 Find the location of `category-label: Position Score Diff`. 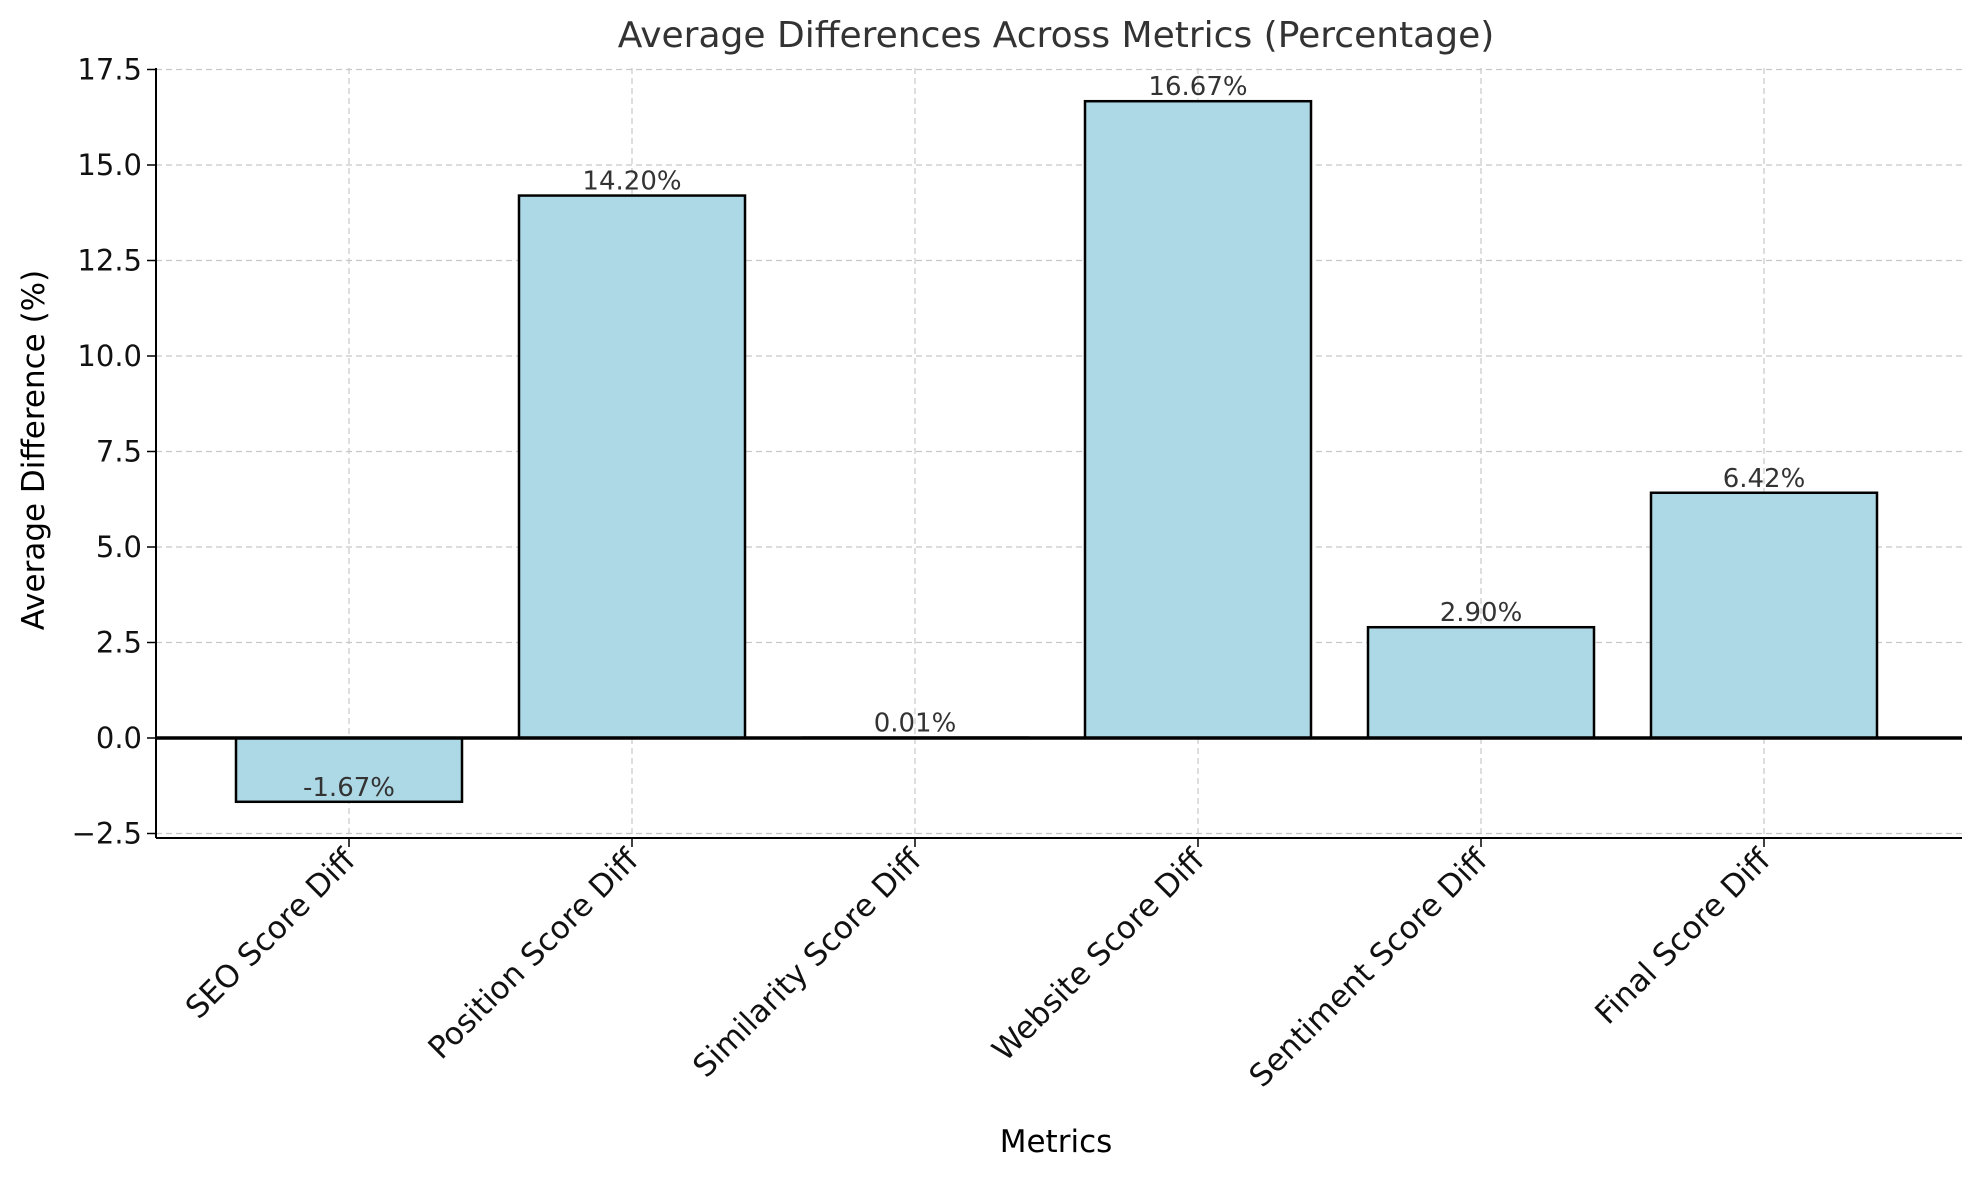

category-label: Position Score Diff is located at coordinates (533, 954).